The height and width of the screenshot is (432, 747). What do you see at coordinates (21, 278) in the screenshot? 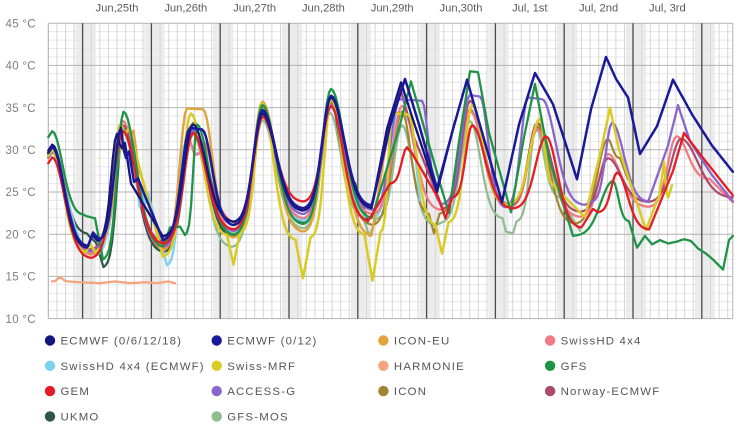
I see `svg-text: 15 °C` at bounding box center [21, 278].